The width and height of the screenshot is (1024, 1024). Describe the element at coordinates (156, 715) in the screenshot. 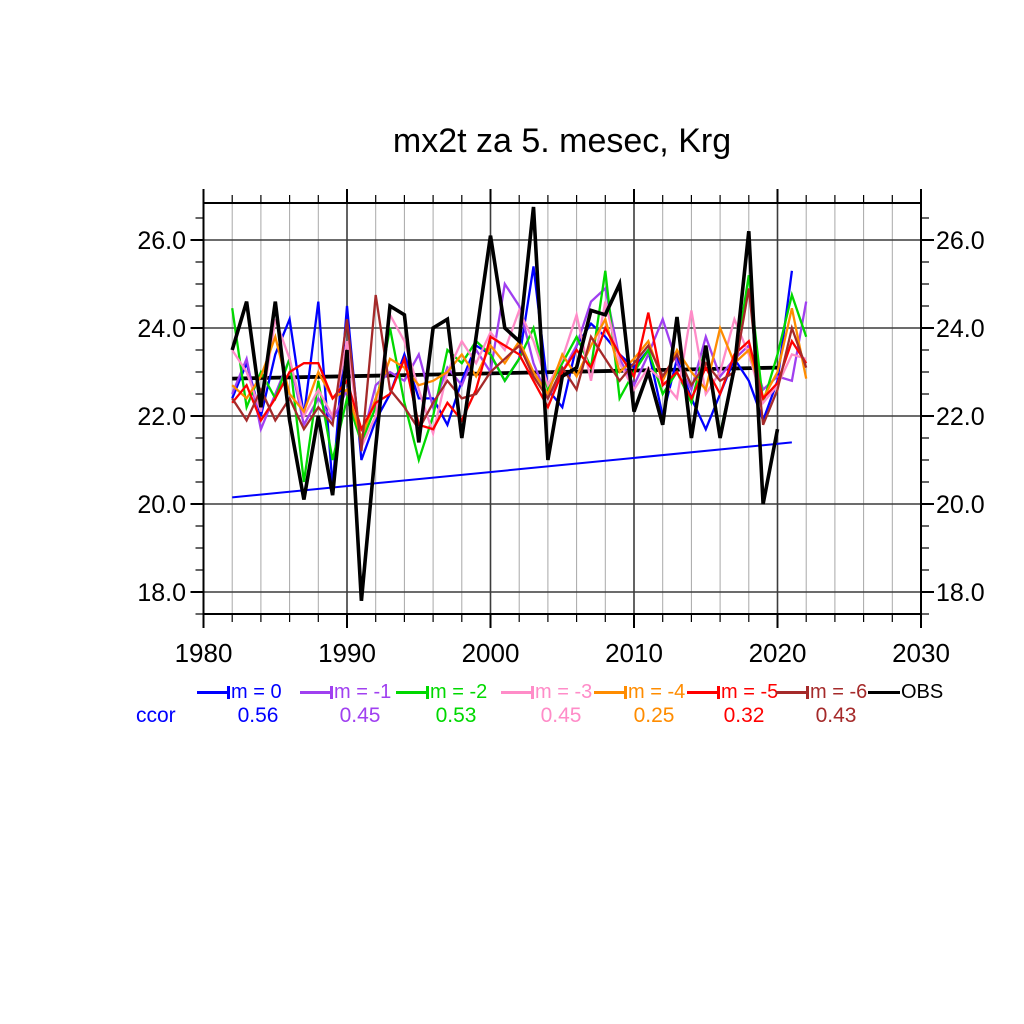

I see `ccor-label: ccor` at that location.